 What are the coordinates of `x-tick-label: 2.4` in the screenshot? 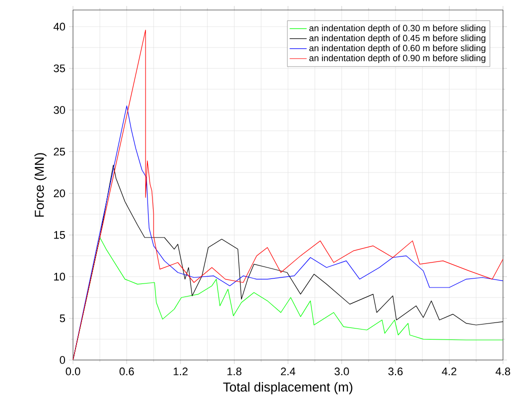 It's located at (288, 372).